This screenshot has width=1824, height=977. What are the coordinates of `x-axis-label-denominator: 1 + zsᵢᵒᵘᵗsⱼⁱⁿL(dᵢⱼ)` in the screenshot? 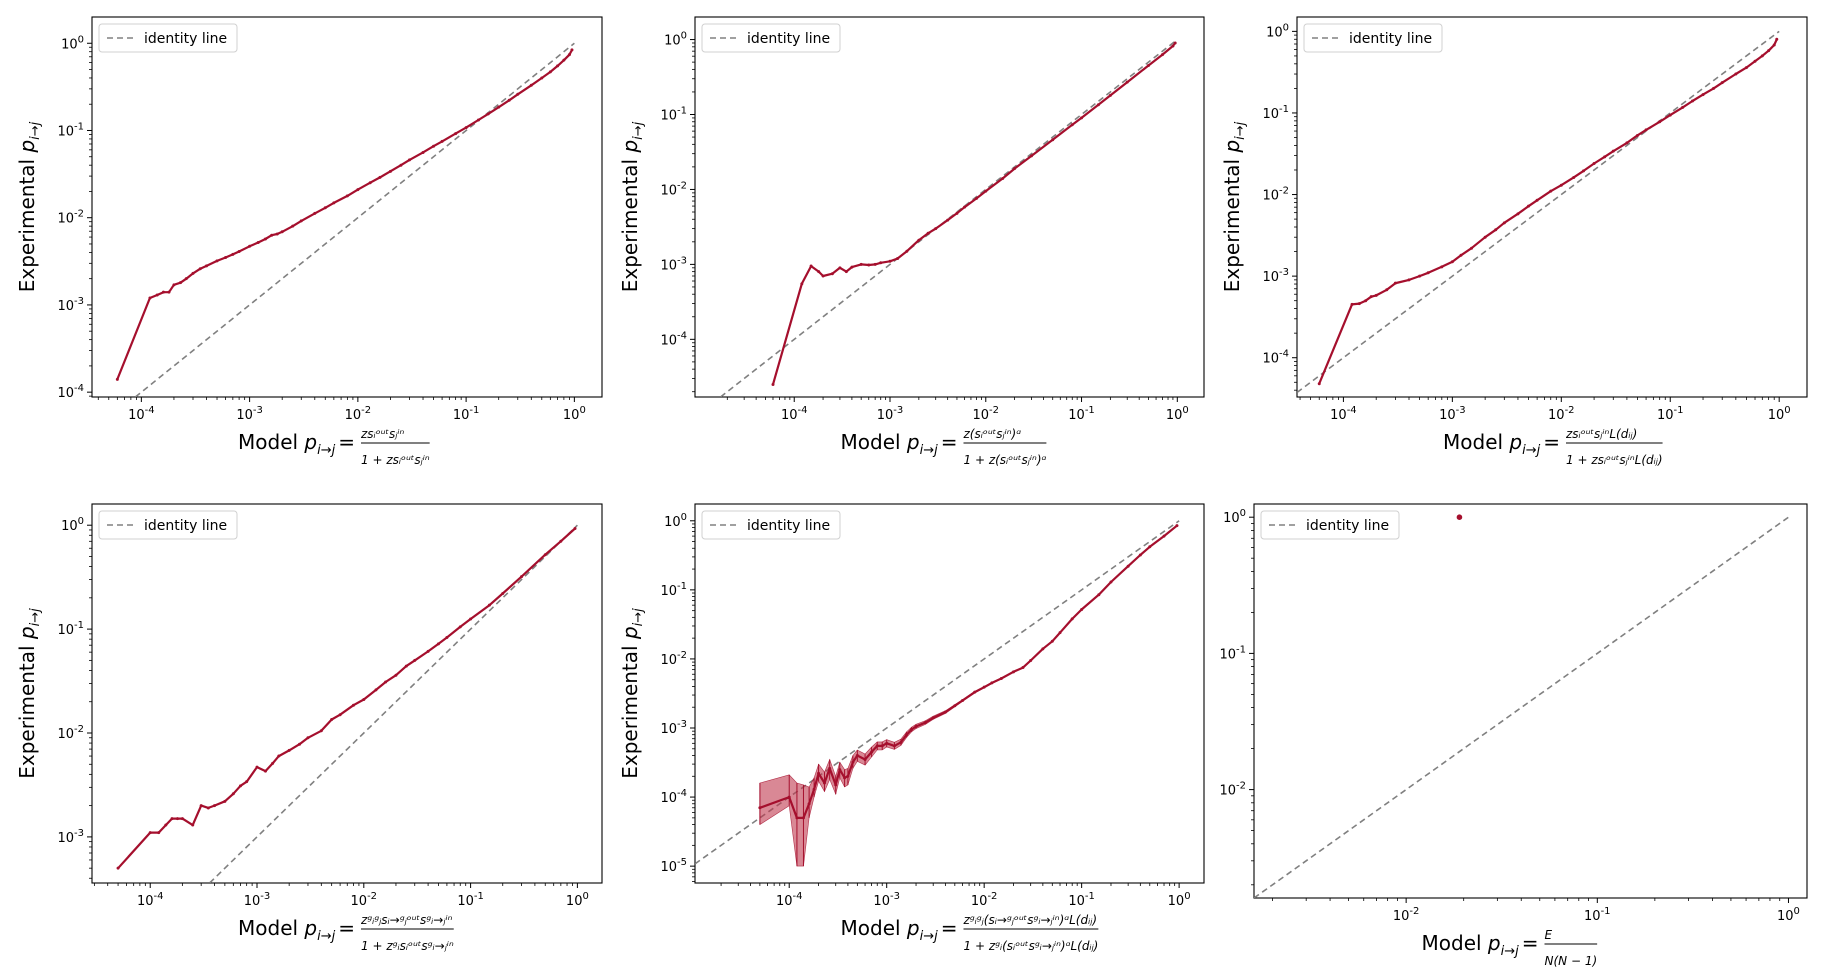 It's located at (1614, 460).